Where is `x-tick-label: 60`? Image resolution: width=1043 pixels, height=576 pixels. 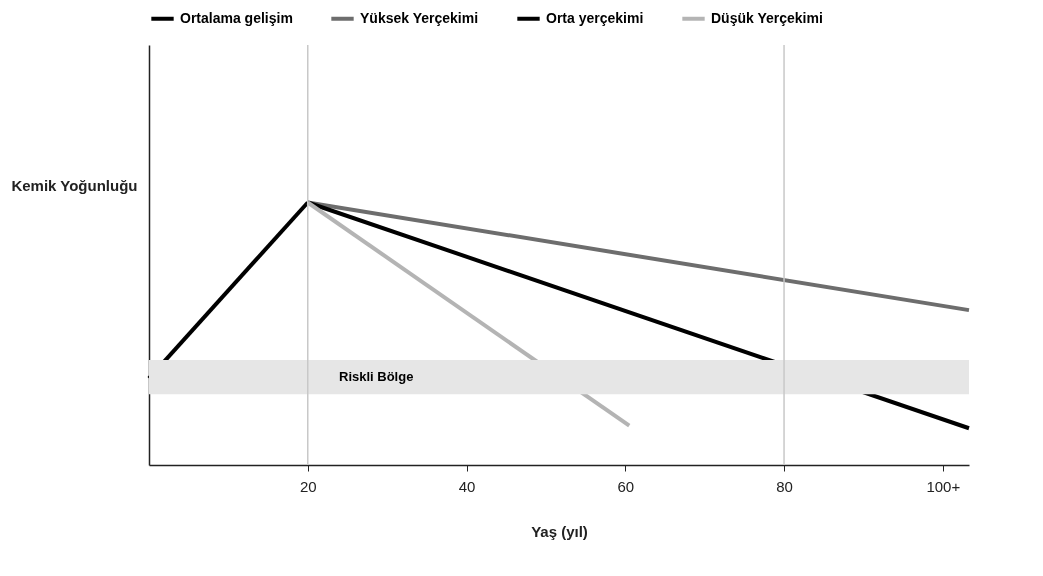
x-tick-label: 60 is located at coordinates (626, 486).